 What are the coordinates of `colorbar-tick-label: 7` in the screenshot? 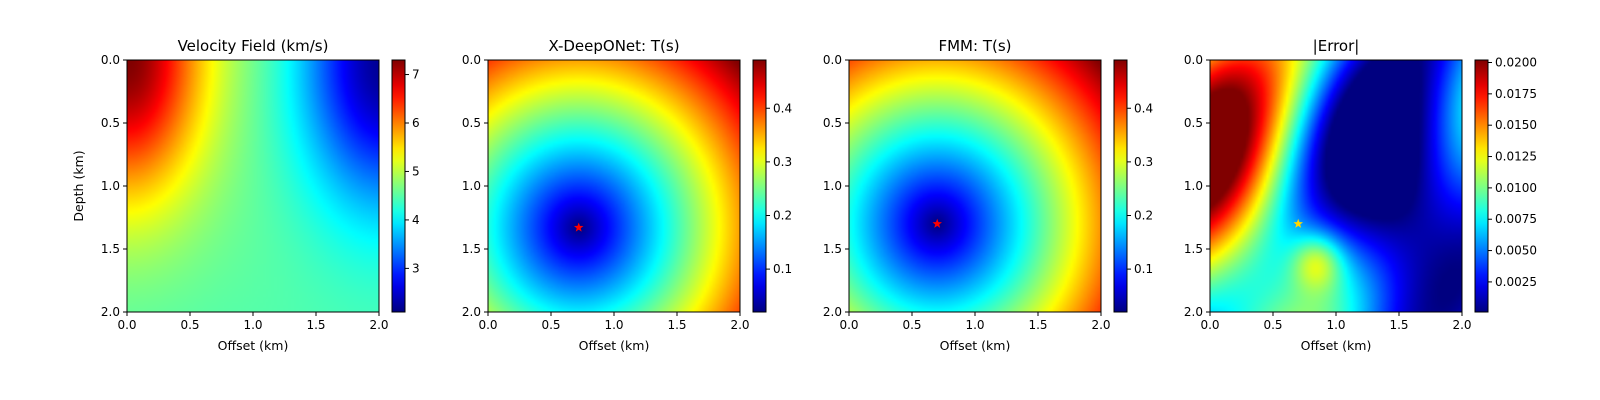 It's located at (416, 75).